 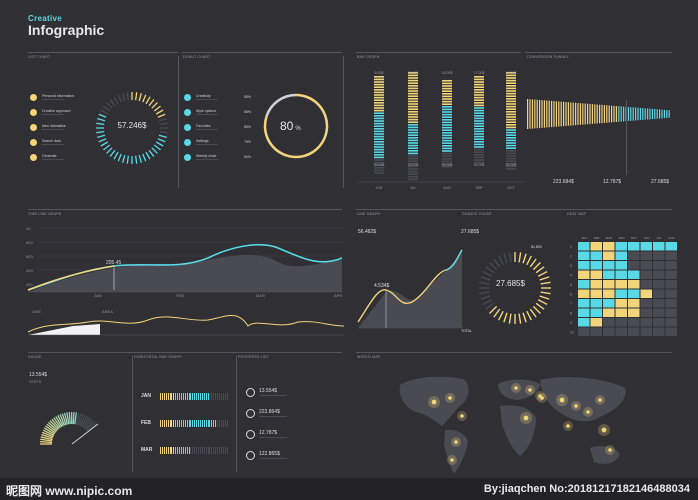 What do you see at coordinates (367, 232) in the screenshot?
I see `line-graph-value-a: 56.482$` at bounding box center [367, 232].